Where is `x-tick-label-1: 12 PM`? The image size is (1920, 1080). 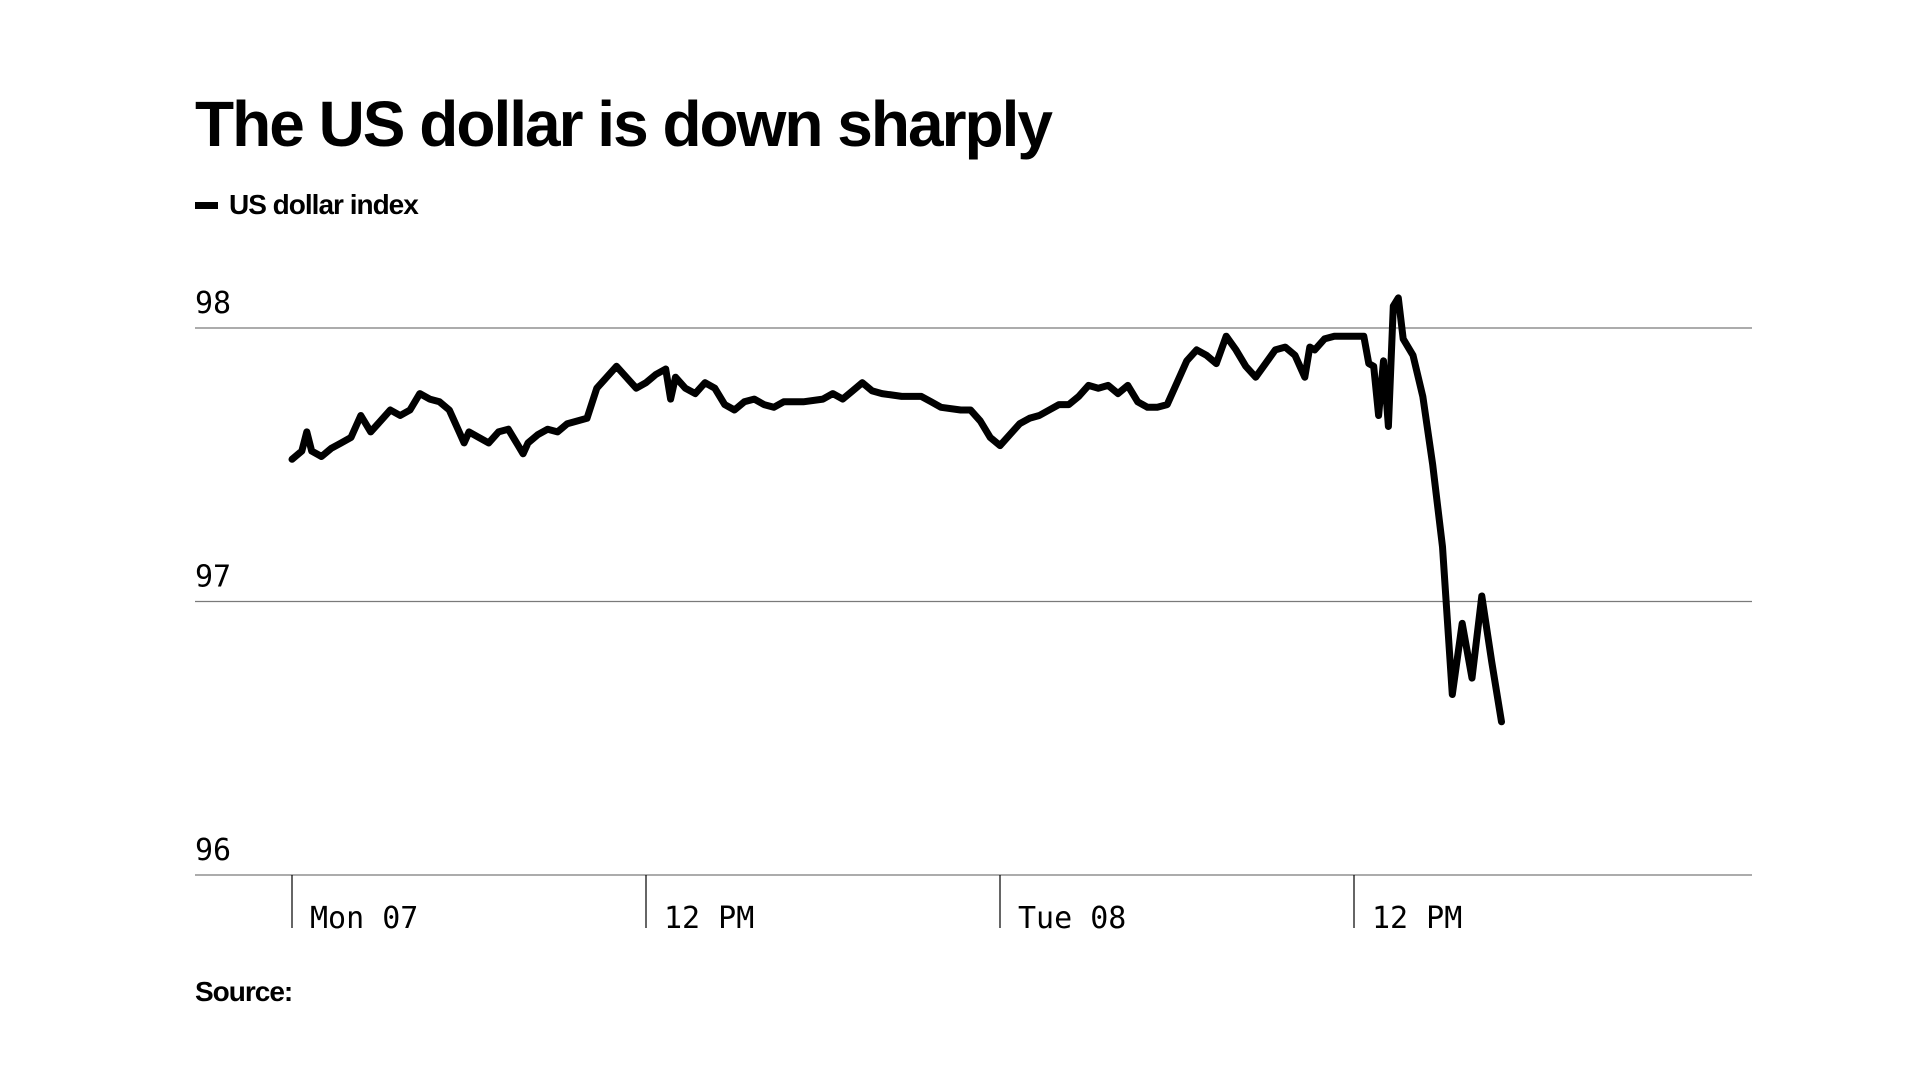 x-tick-label-1: 12 PM is located at coordinates (709, 918).